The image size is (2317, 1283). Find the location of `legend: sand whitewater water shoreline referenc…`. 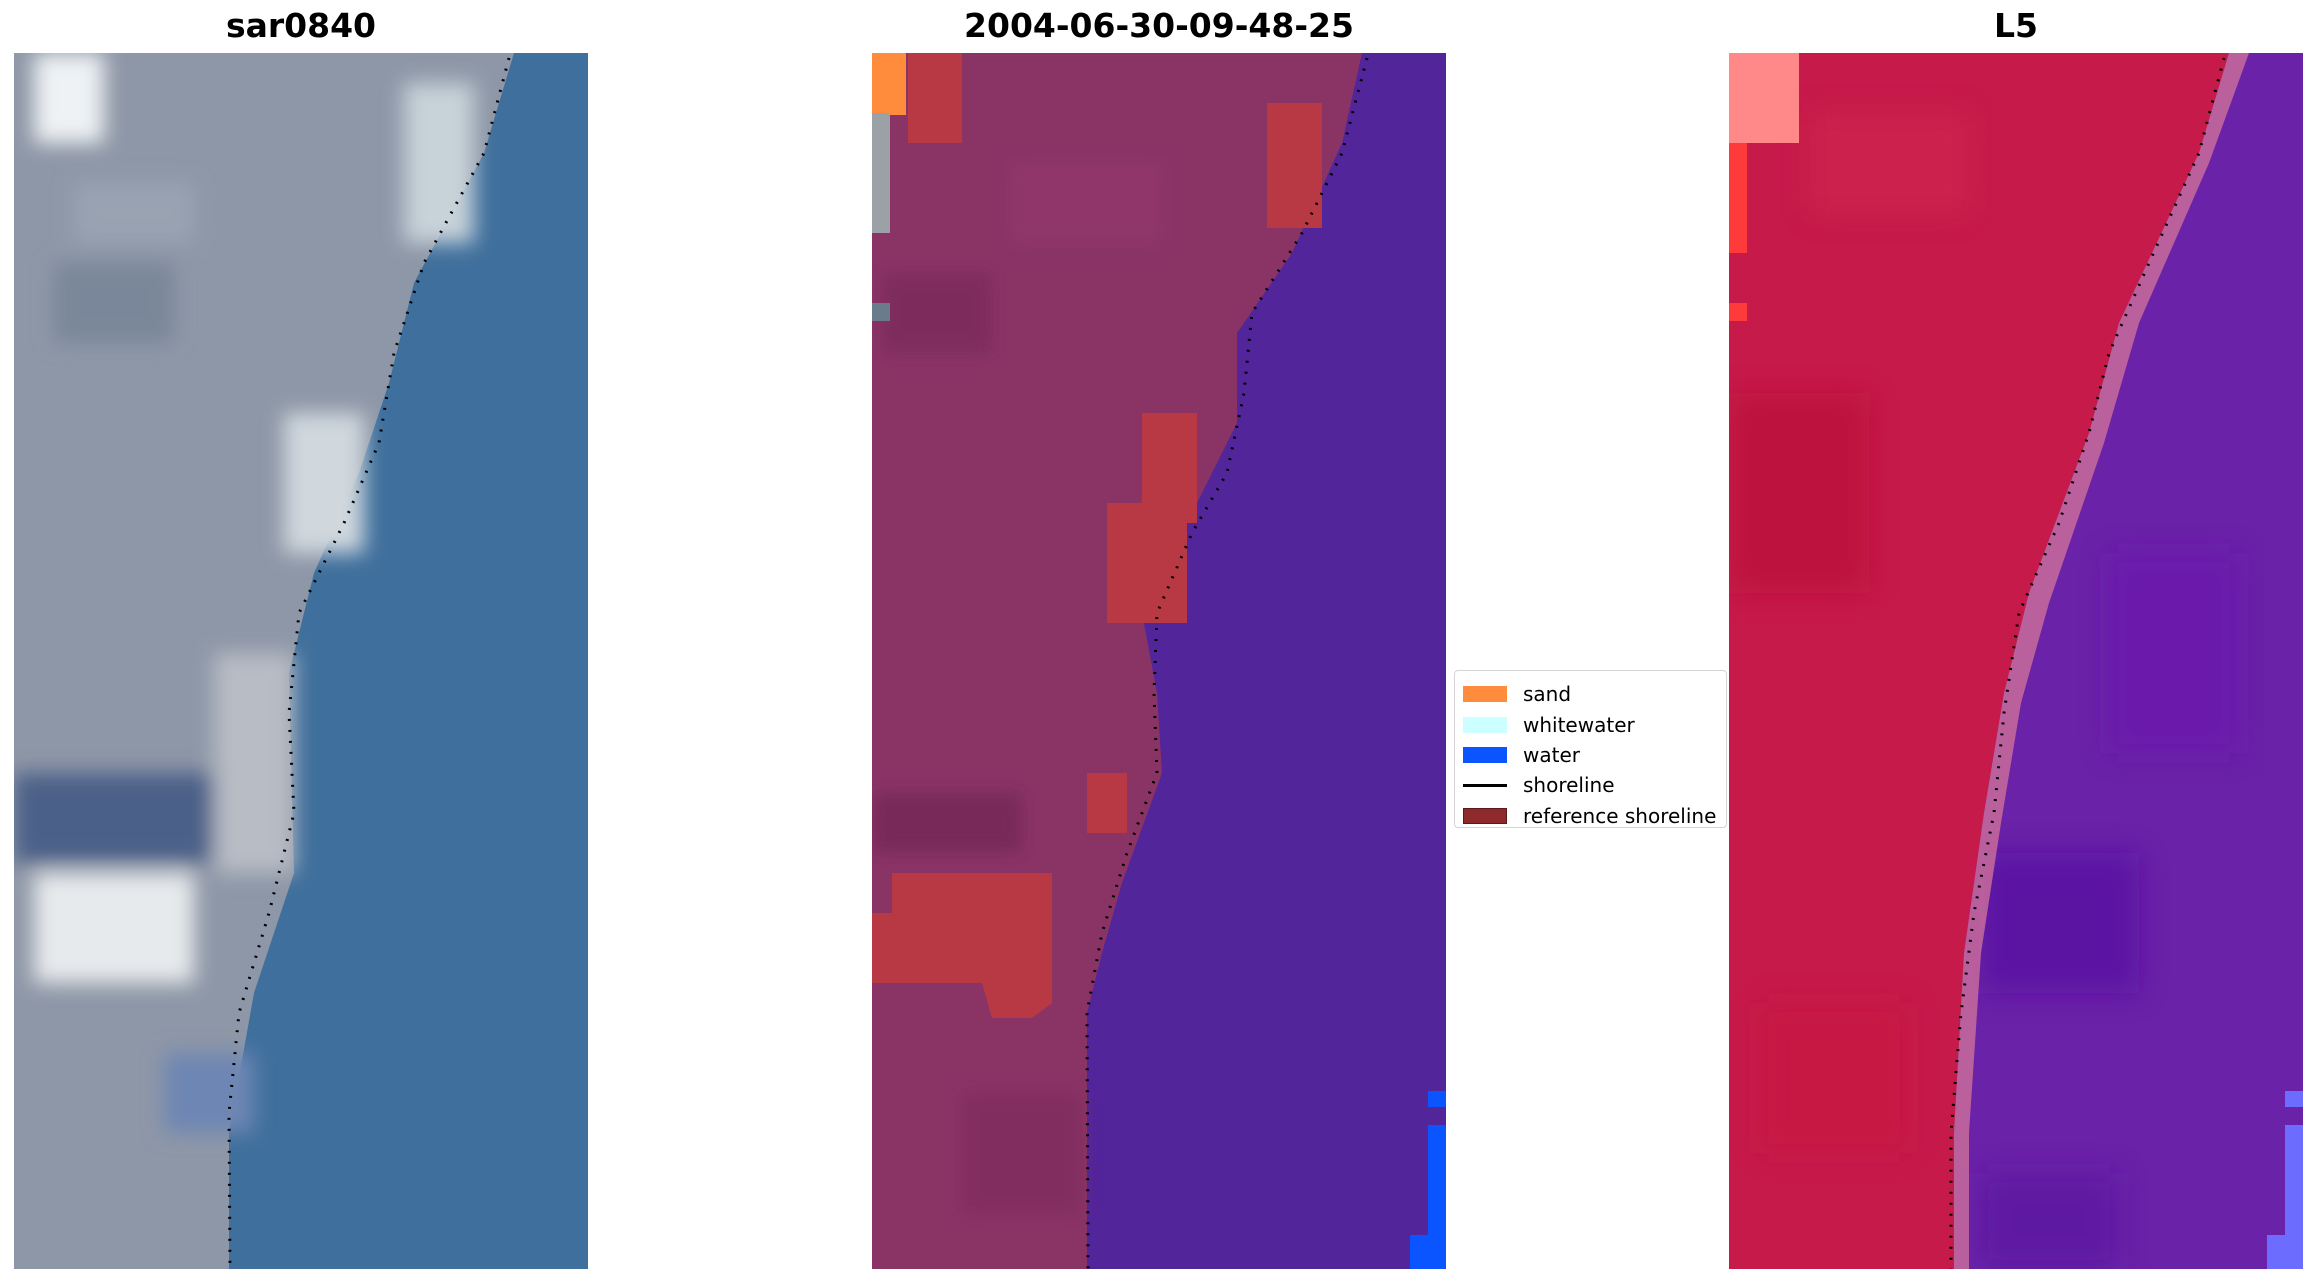

legend: sand whitewater water shoreline referenc… is located at coordinates (1590, 749).